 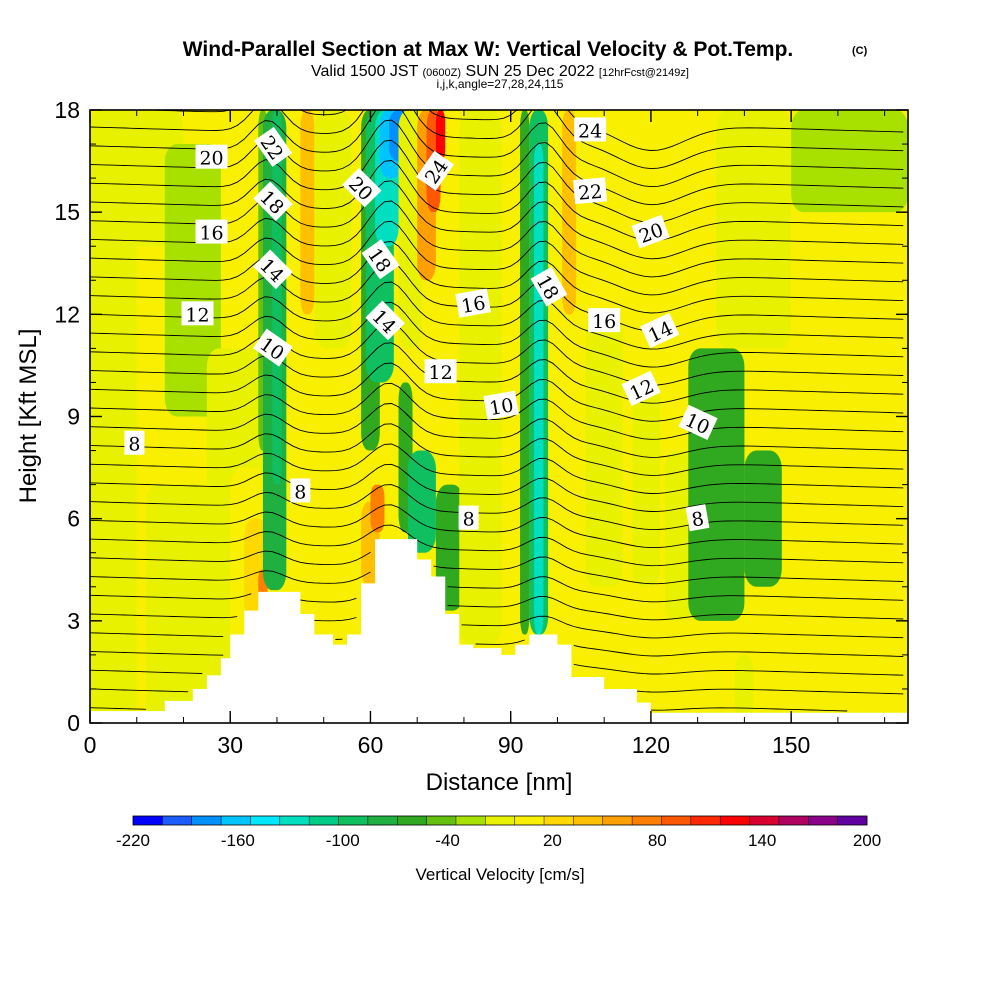 I want to click on y-axis-label: Height [Kft MSL], so click(x=28, y=416).